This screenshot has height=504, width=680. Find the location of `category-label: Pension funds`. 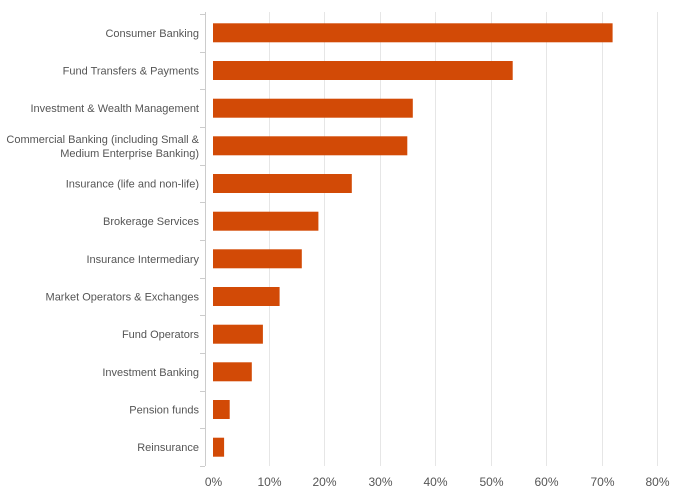

category-label: Pension funds is located at coordinates (164, 411).